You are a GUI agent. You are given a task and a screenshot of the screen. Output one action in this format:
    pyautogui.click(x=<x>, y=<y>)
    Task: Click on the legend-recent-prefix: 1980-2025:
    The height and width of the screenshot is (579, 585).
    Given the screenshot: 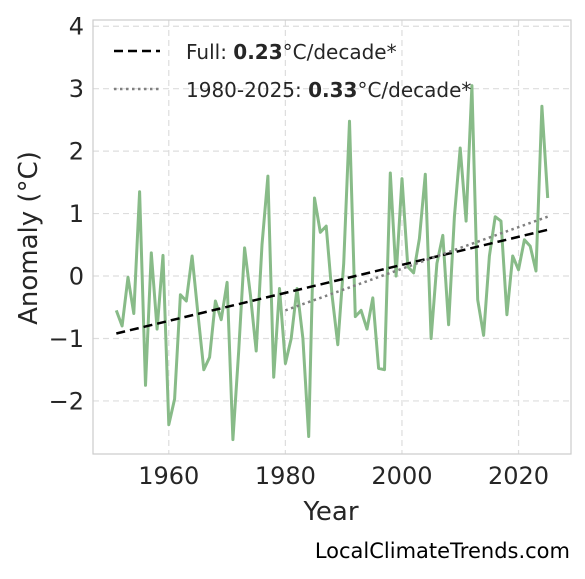 What is the action you would take?
    pyautogui.click(x=247, y=90)
    